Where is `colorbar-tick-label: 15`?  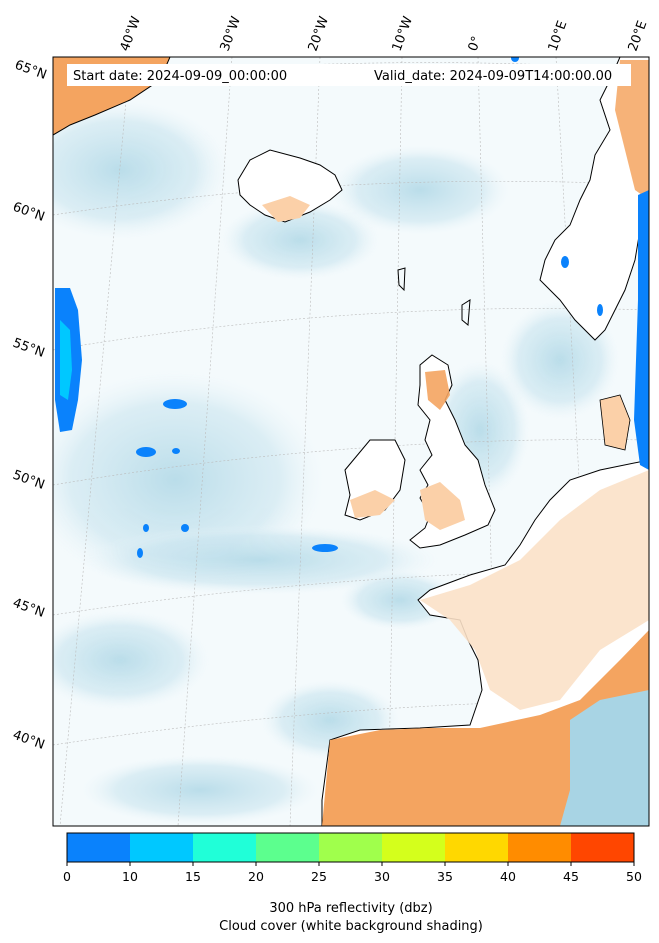
colorbar-tick-label: 15 is located at coordinates (193, 876).